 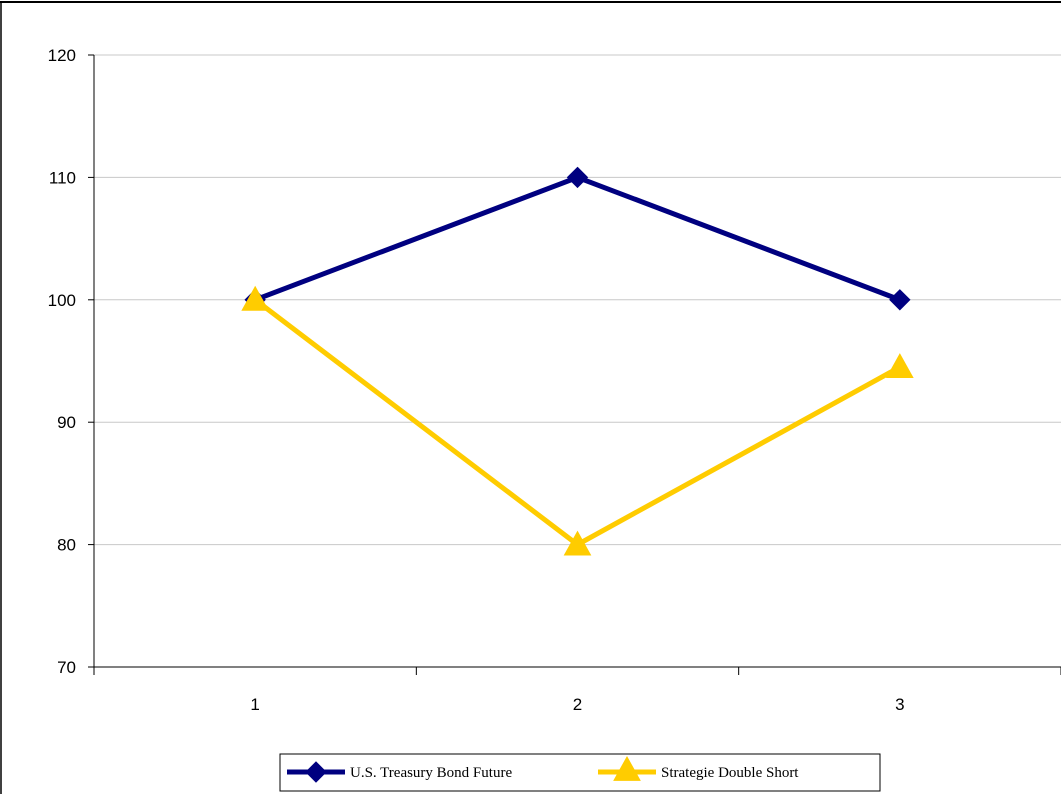 I want to click on legend-diamond-marker, so click(x=316, y=772).